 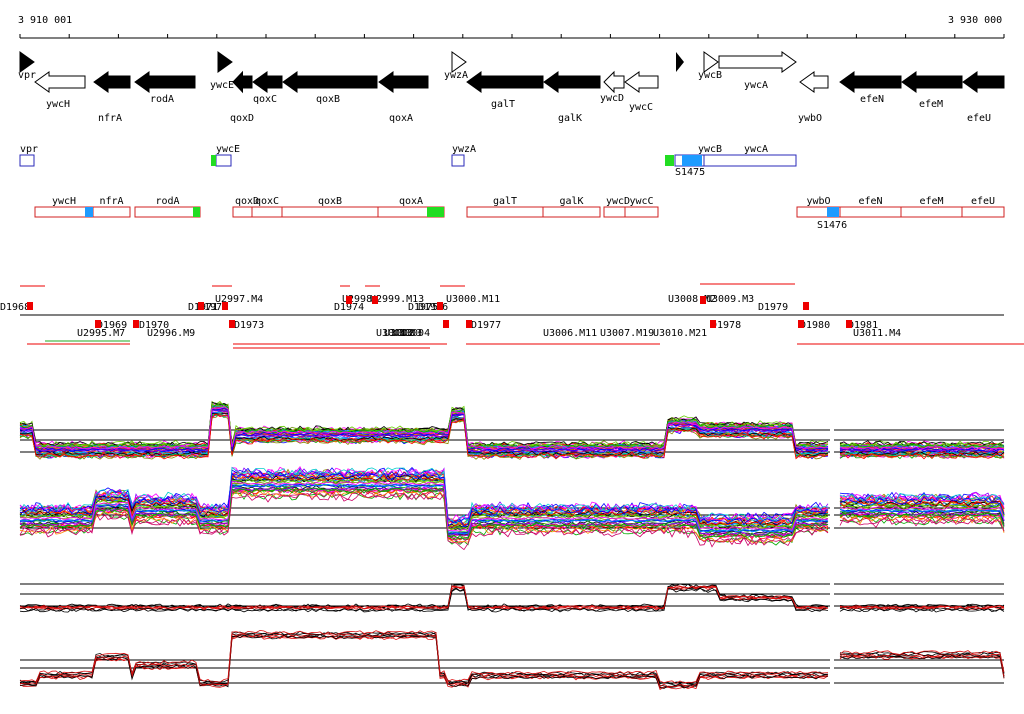 I want to click on segment-label-bottom: D1973, so click(x=249, y=325).